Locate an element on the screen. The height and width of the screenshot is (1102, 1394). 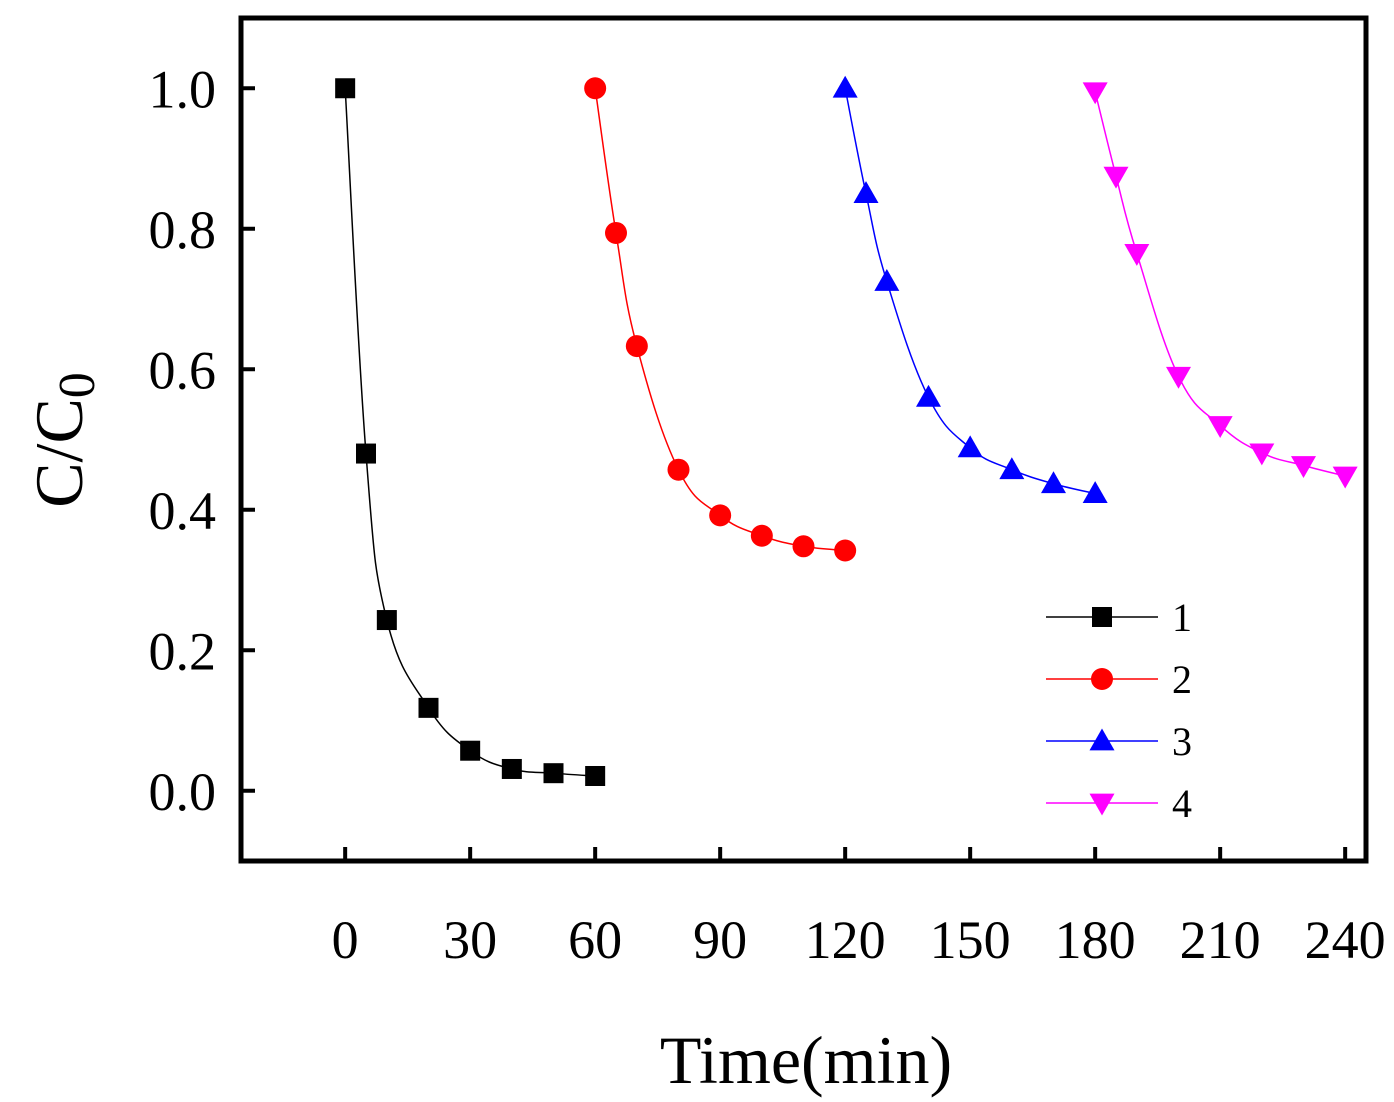
x-tick-label: 30 is located at coordinates (470, 940).